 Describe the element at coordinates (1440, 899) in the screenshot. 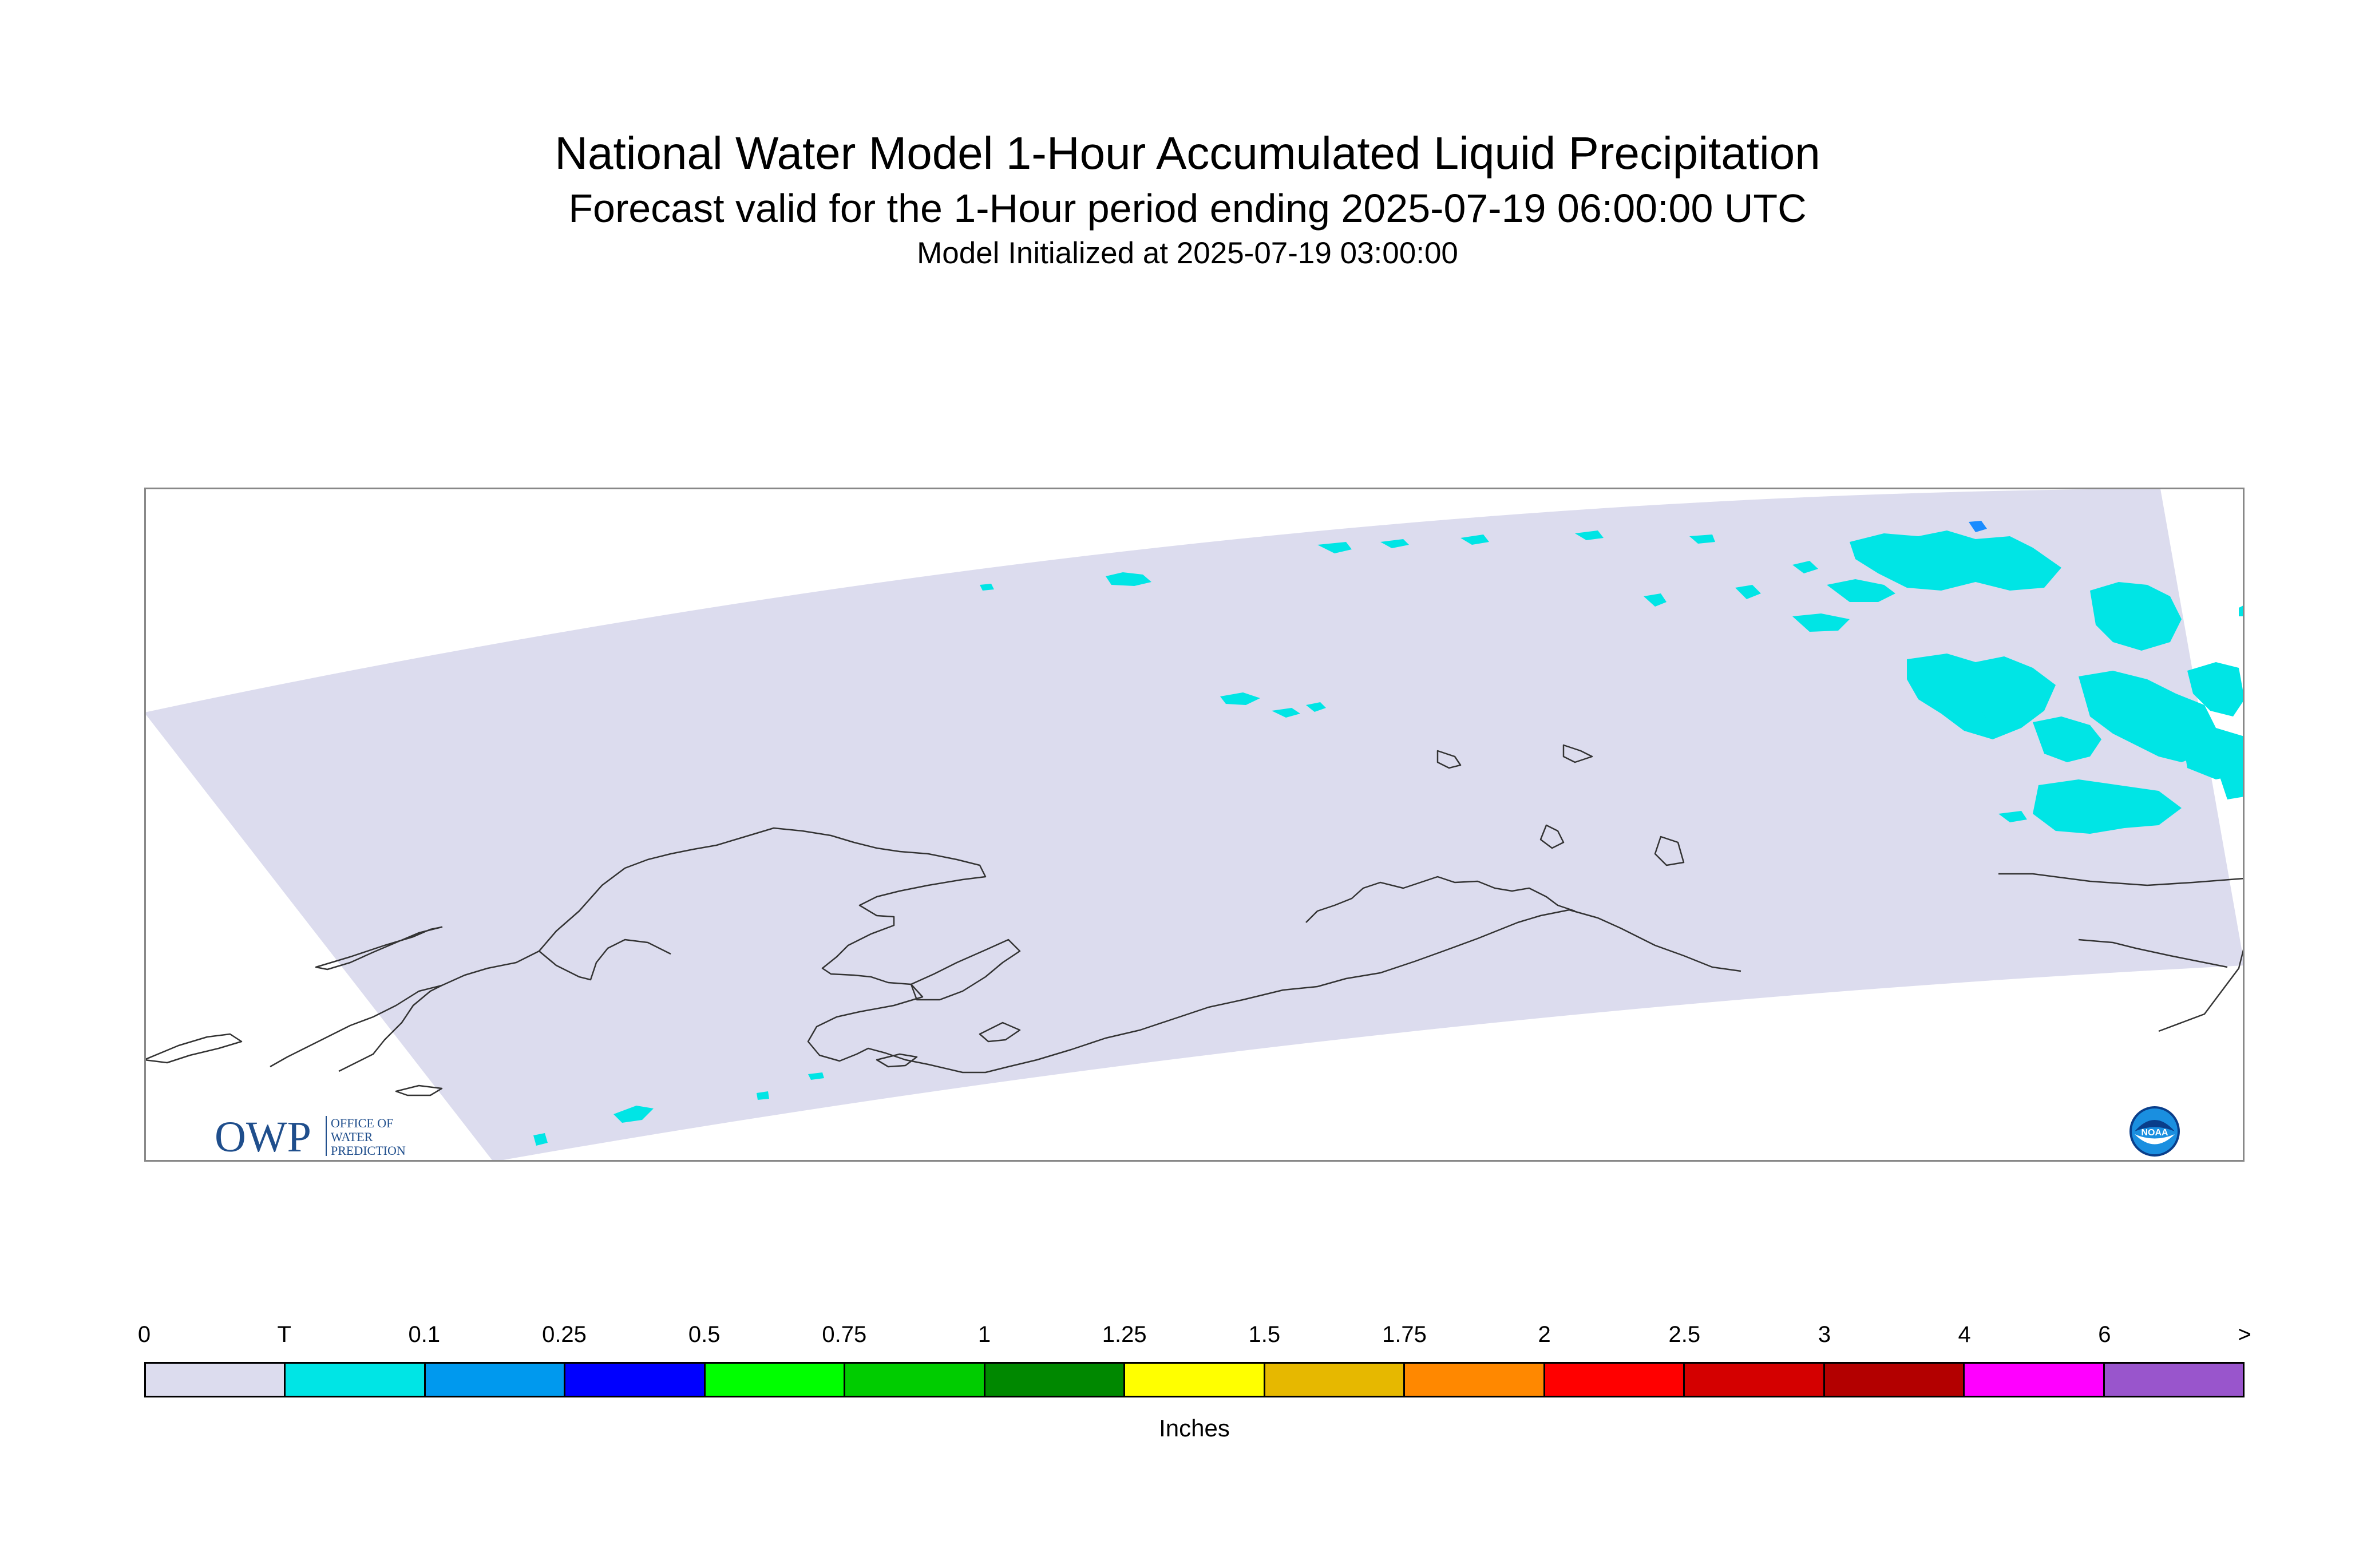

I see `fjords` at that location.